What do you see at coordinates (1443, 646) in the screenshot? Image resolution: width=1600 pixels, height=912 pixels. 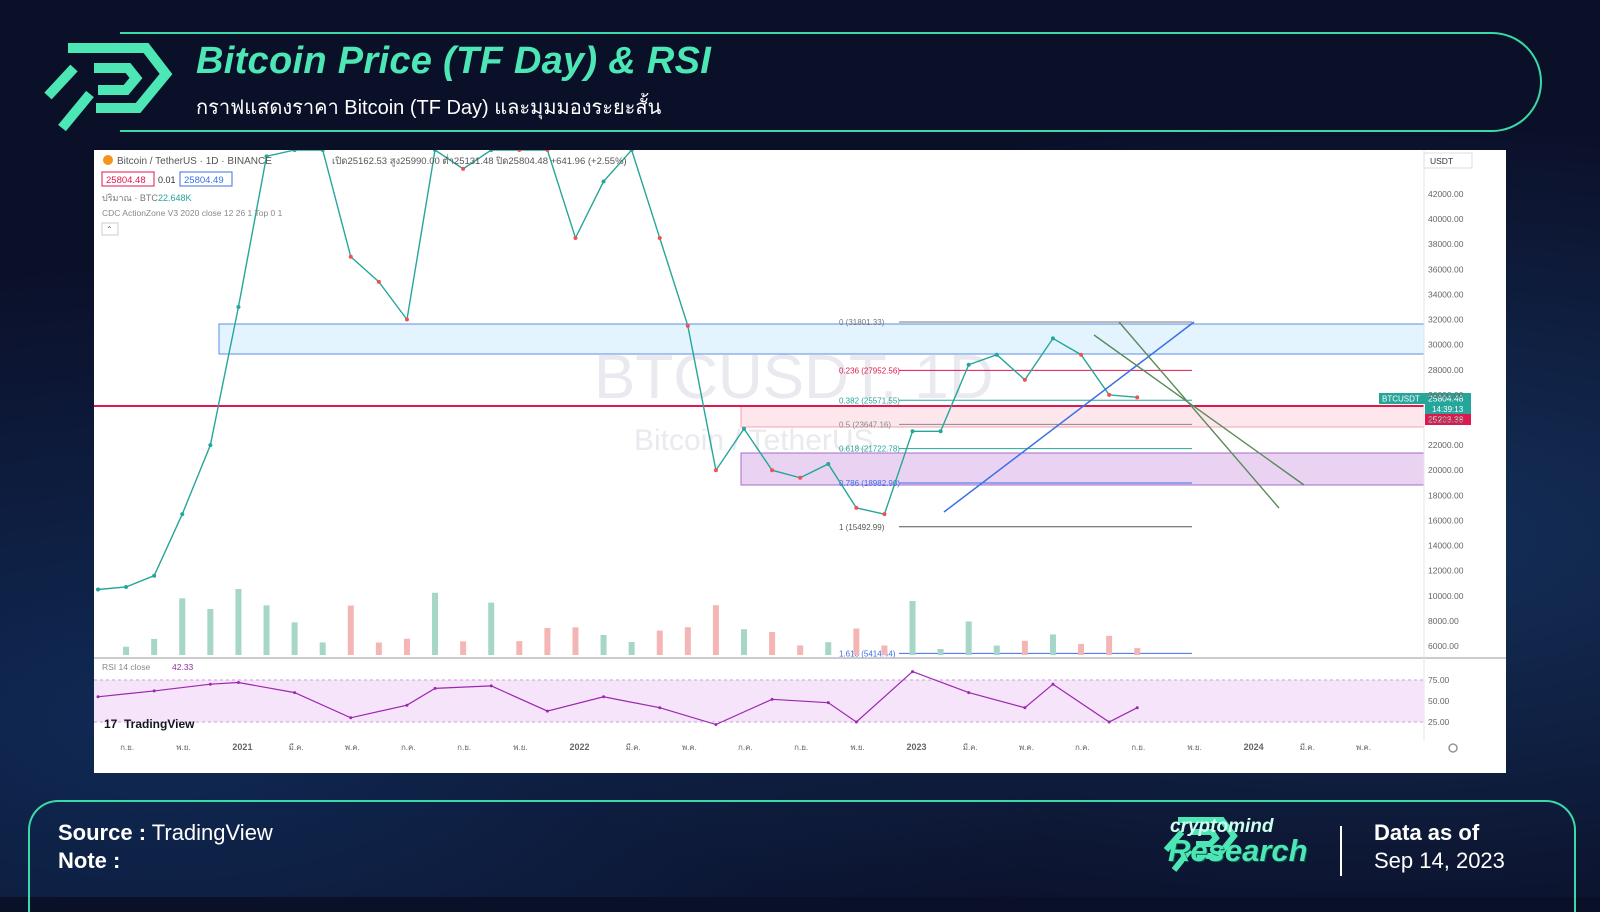 I see `price-tick-label: 6000.00` at bounding box center [1443, 646].